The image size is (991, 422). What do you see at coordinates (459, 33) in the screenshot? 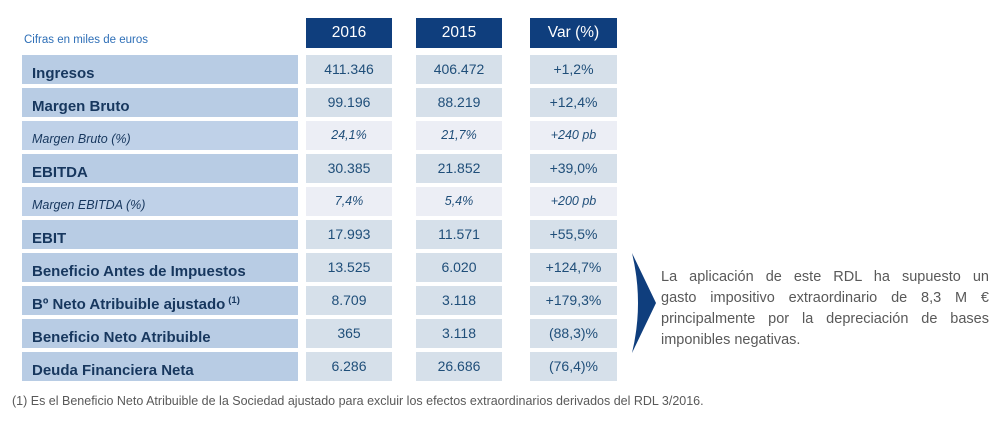
I see `column-header-2015: 2015` at bounding box center [459, 33].